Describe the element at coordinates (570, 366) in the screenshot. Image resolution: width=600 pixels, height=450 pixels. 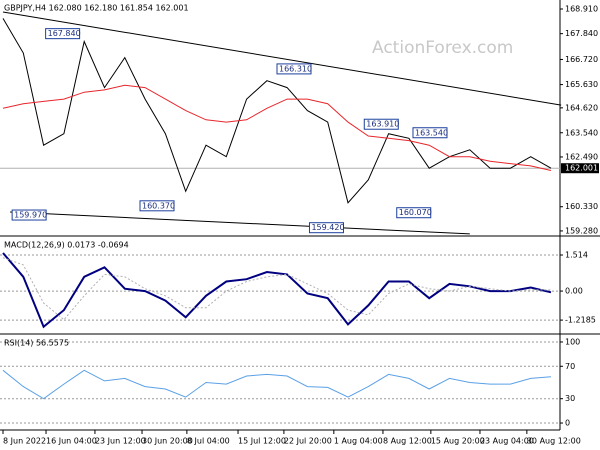
I see `y-tick-label: 70` at that location.